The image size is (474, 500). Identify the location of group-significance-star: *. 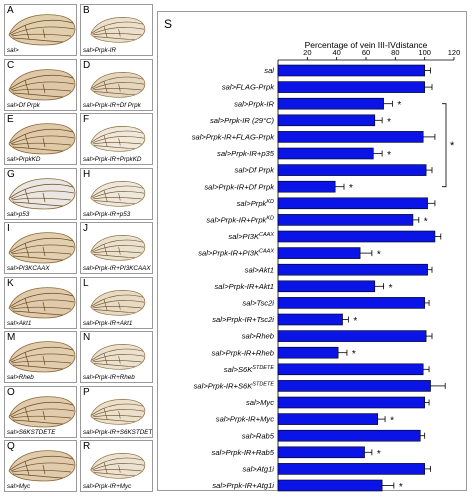
(452, 146).